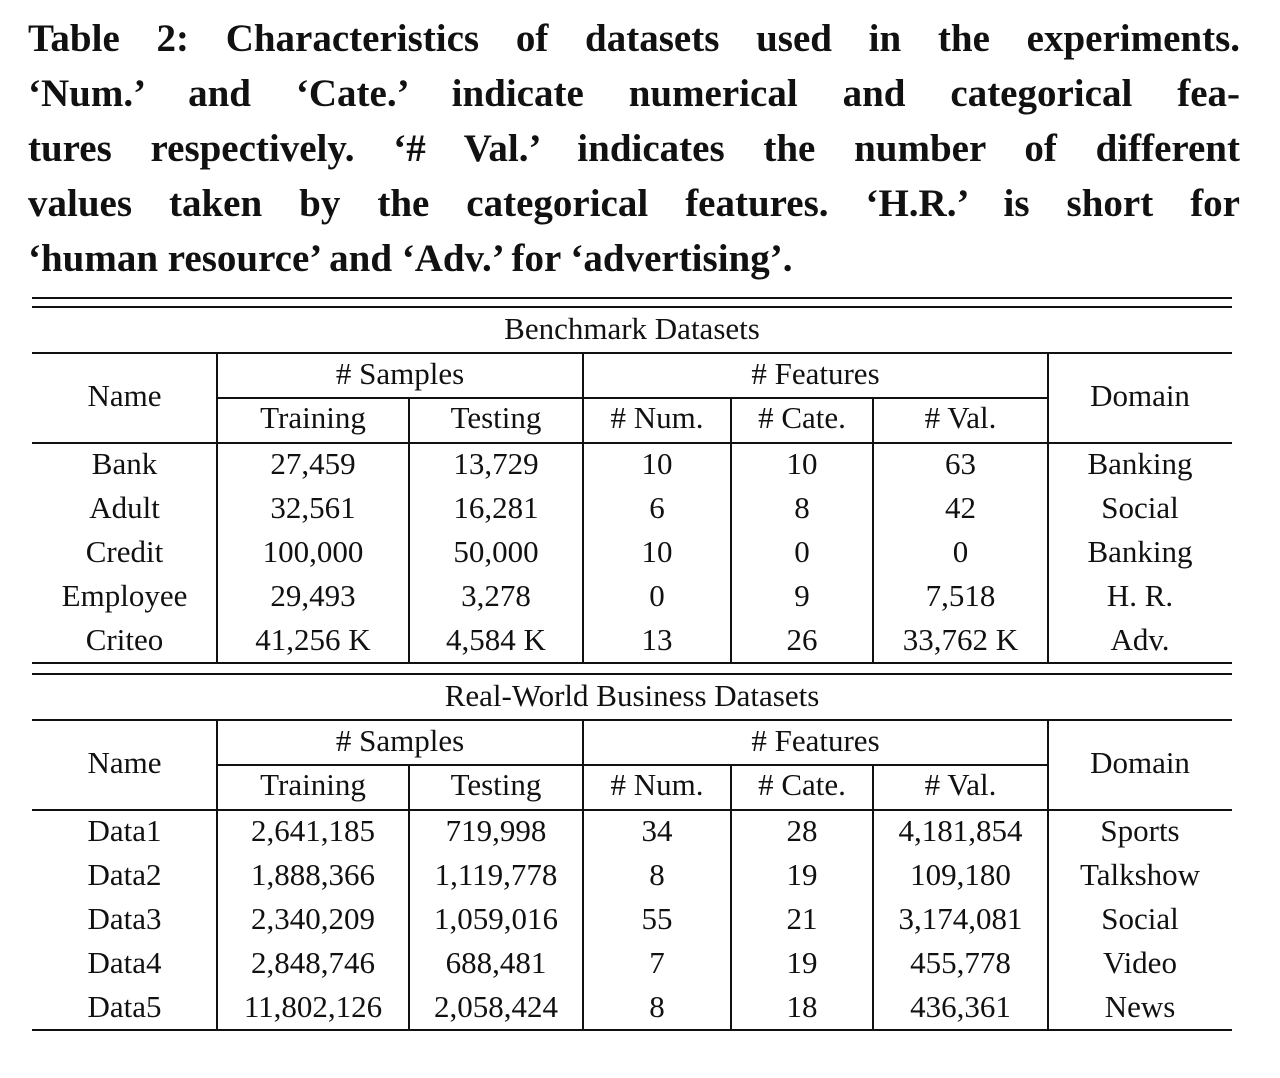  I want to click on table-cell: 719,998, so click(496, 830).